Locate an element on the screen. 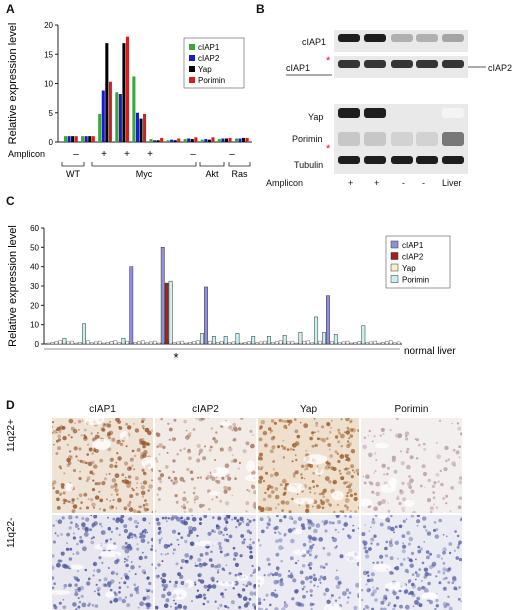  legend-swatch is located at coordinates (394, 267).